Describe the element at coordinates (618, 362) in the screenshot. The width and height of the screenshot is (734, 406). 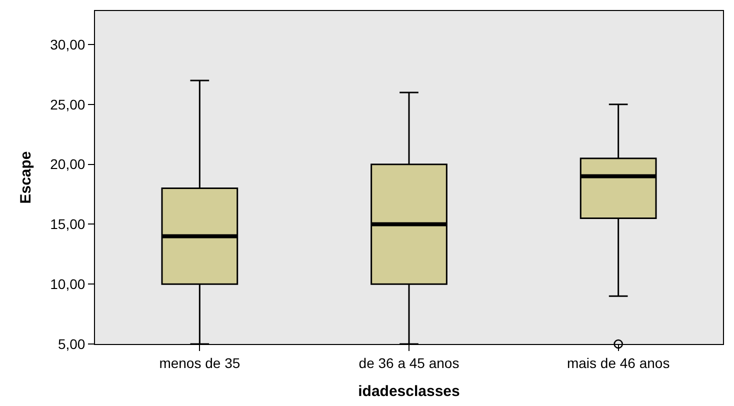
I see `x-tick-label: mais de 46 anos` at that location.